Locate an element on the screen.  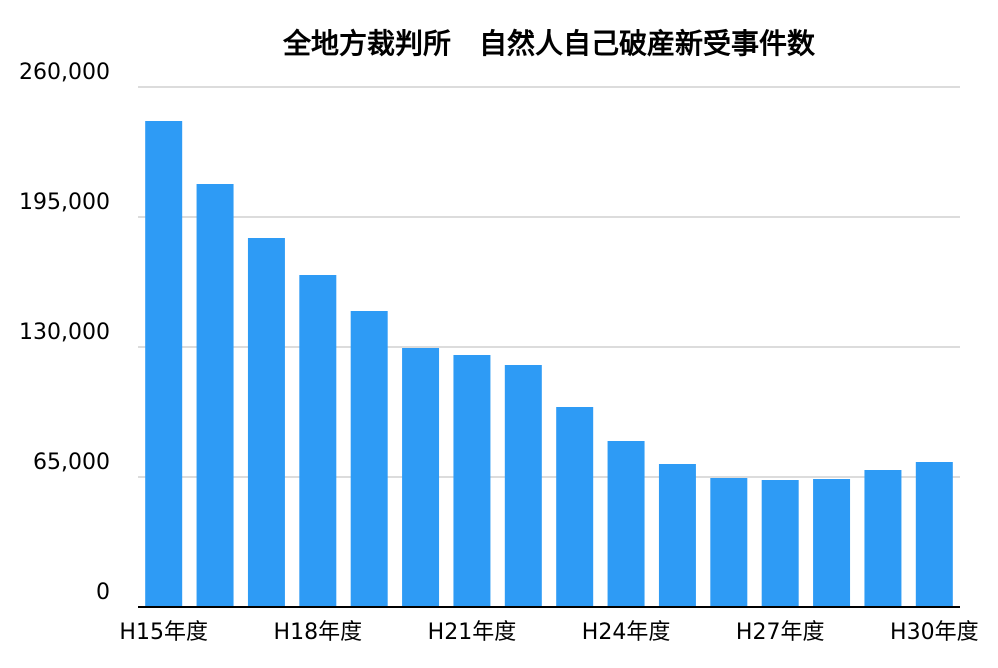
x-tick-label: H15年度 is located at coordinates (163, 632).